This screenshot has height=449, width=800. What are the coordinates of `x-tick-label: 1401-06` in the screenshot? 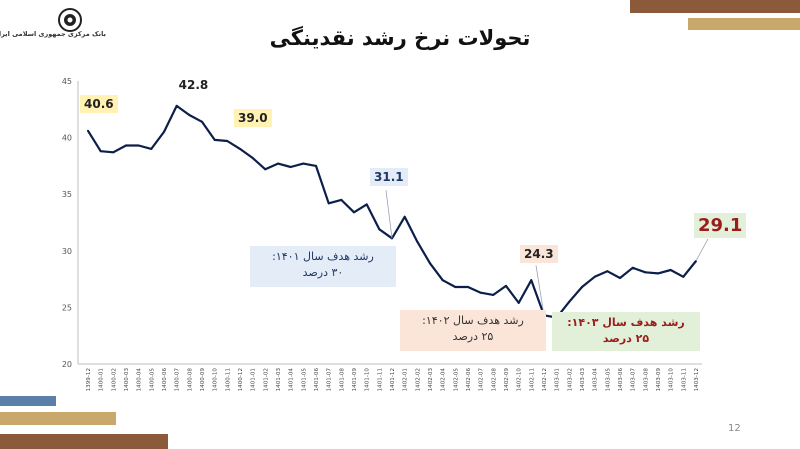 It's located at (317, 380).